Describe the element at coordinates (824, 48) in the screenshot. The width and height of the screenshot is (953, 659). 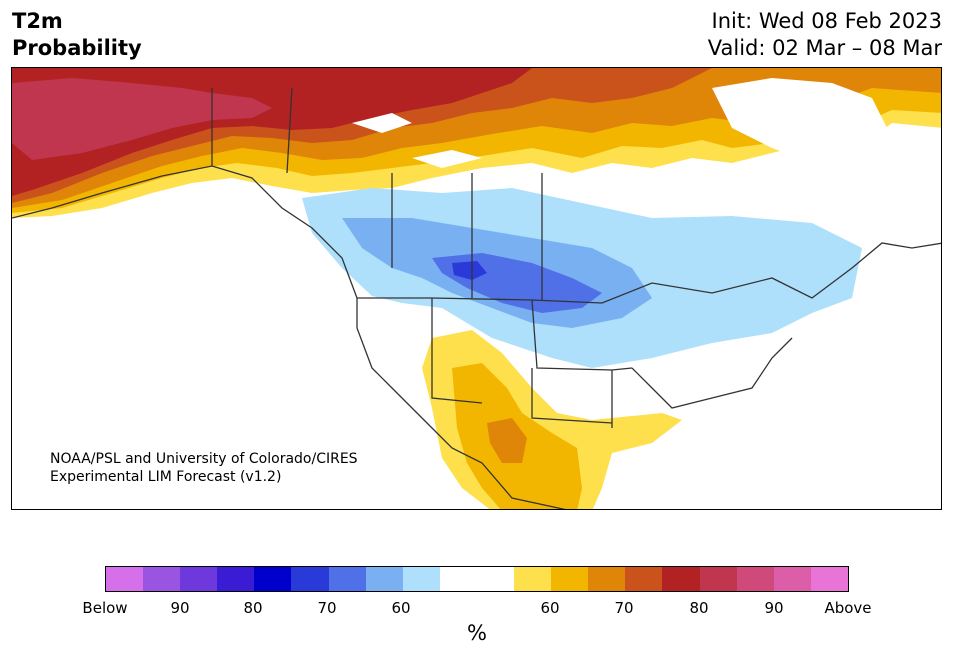
I see `valid-range: Valid: 02 Mar – 08 Mar` at that location.